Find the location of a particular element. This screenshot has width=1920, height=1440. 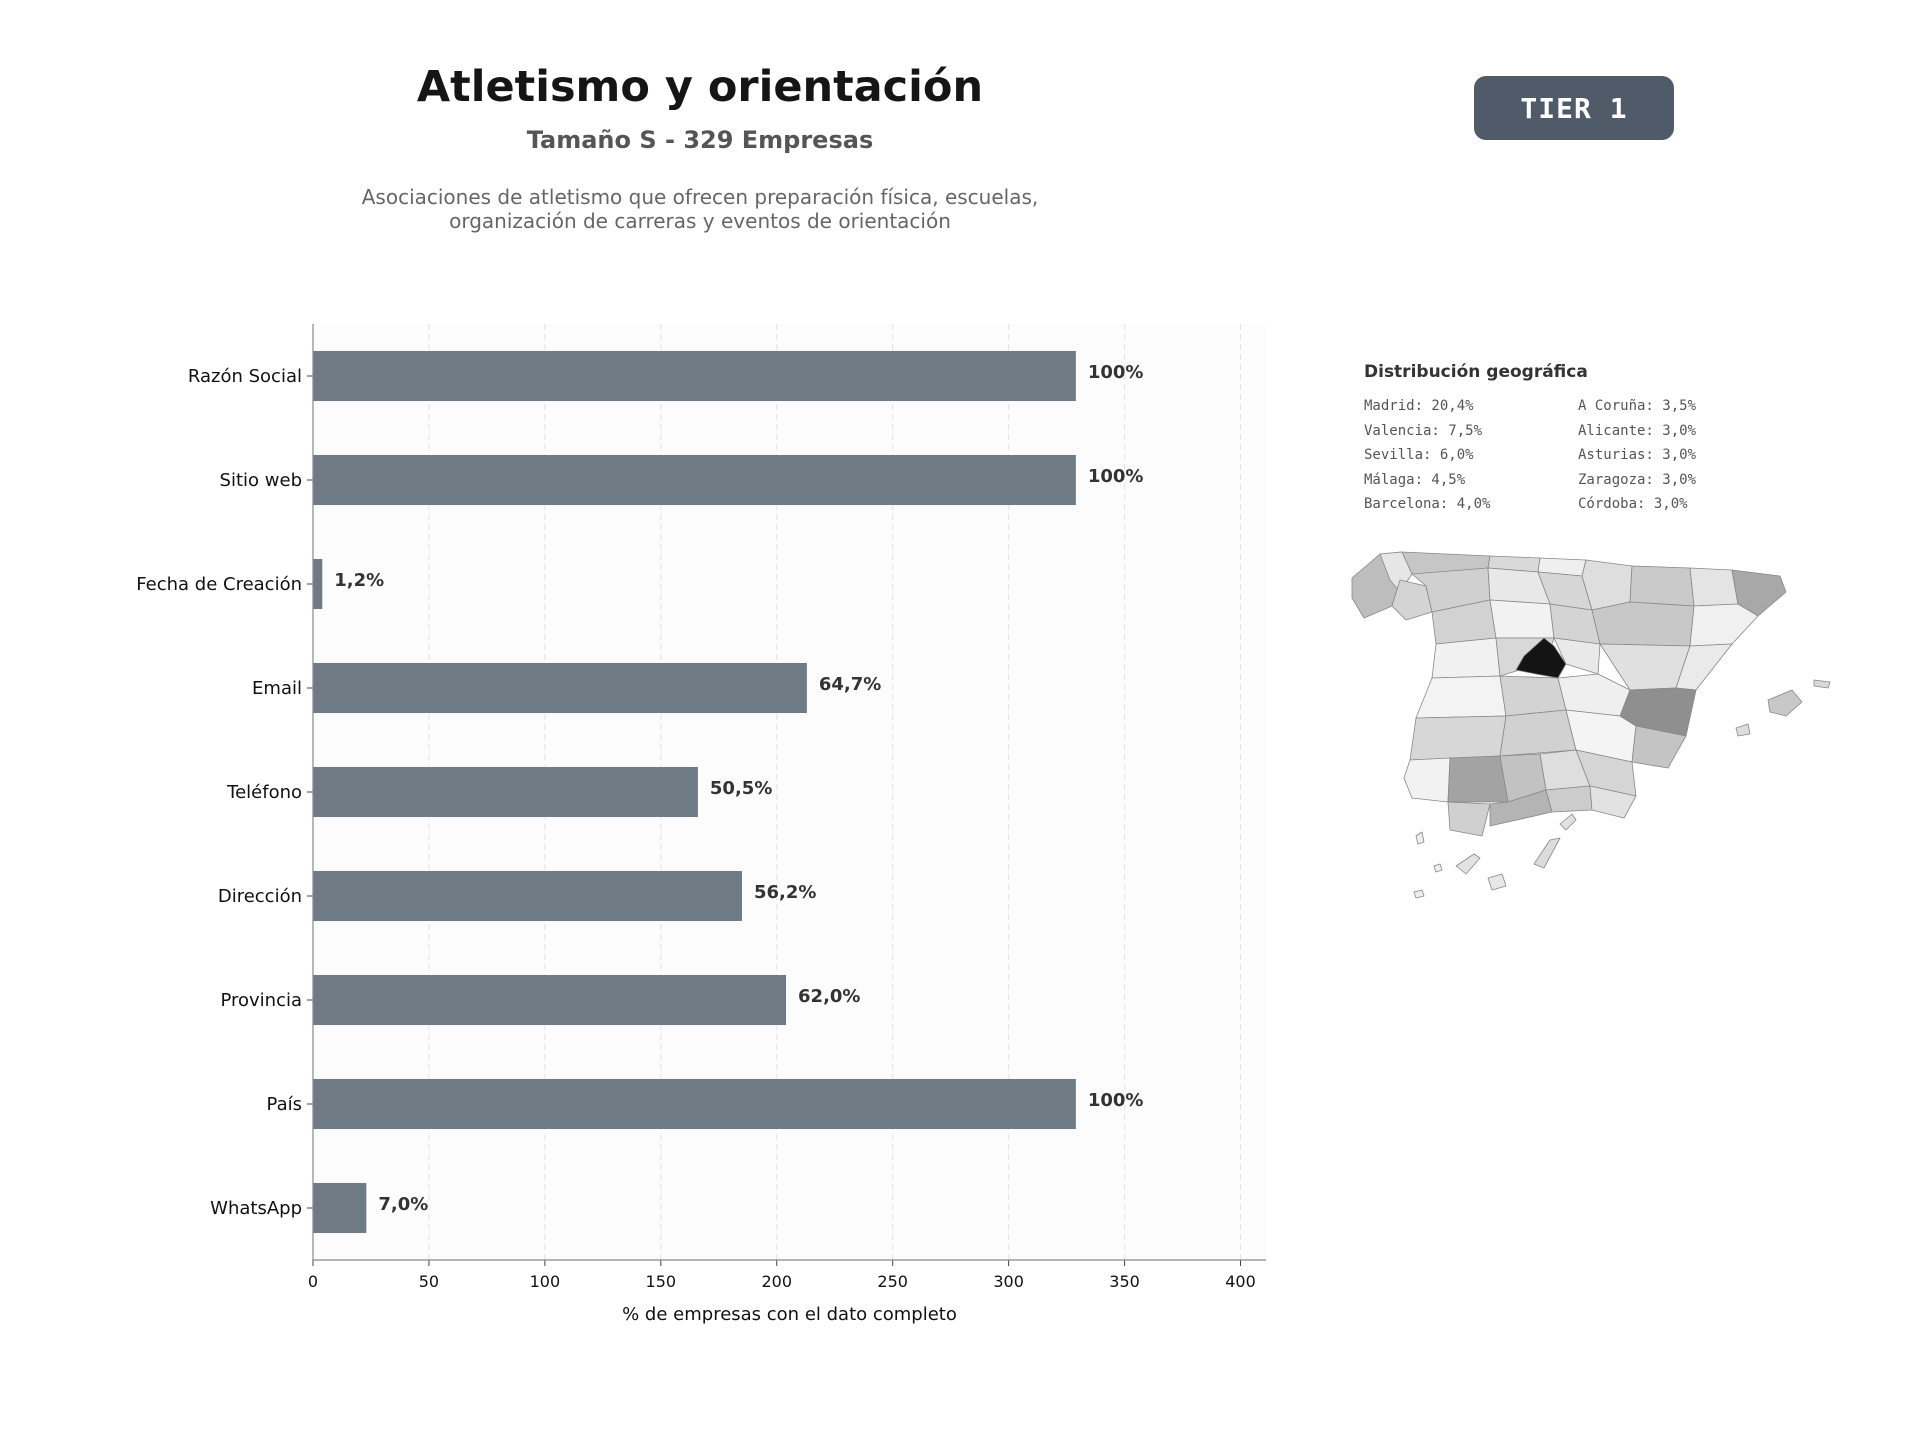

map-region-lanzarote is located at coordinates (1568, 822).